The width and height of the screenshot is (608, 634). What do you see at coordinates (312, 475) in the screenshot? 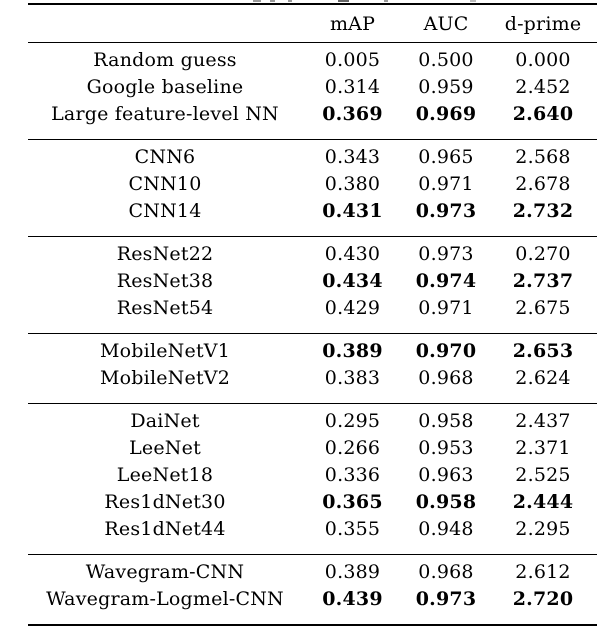
I see `table-row: LeeNet18 0.336 0.963 2.525` at bounding box center [312, 475].